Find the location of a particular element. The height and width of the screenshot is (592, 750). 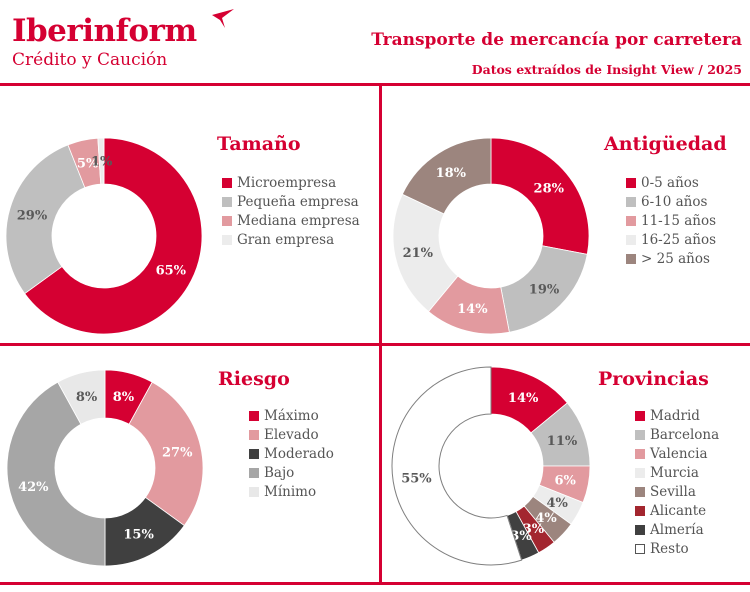

slice-gran-empresa is located at coordinates (101, 161).